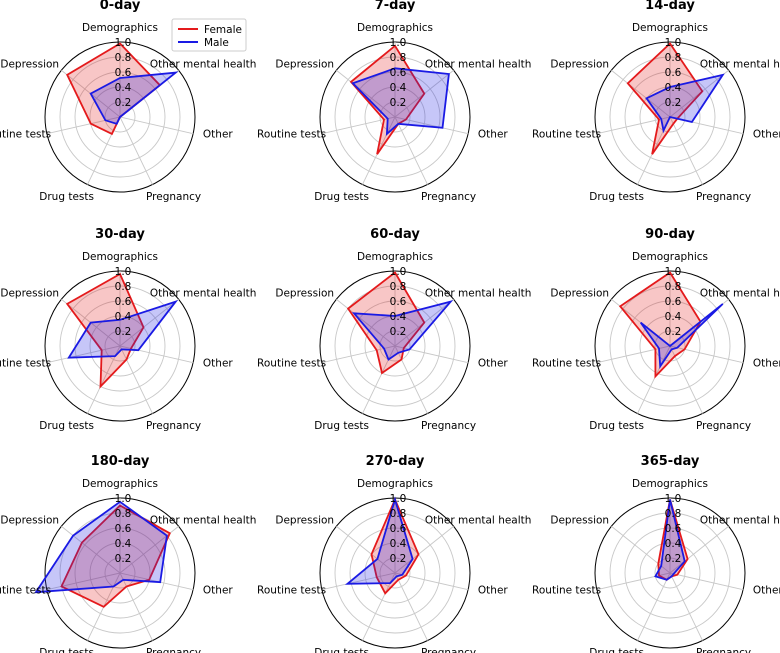 This screenshot has width=780, height=653. What do you see at coordinates (670, 234) in the screenshot?
I see `panel-title: 90-day` at bounding box center [670, 234].